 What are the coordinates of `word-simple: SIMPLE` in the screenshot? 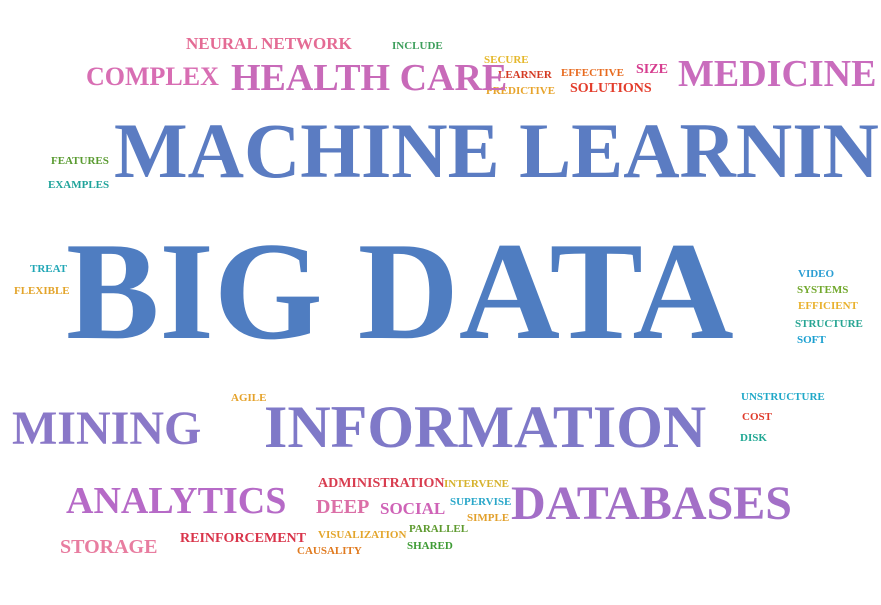 It's located at (488, 518).